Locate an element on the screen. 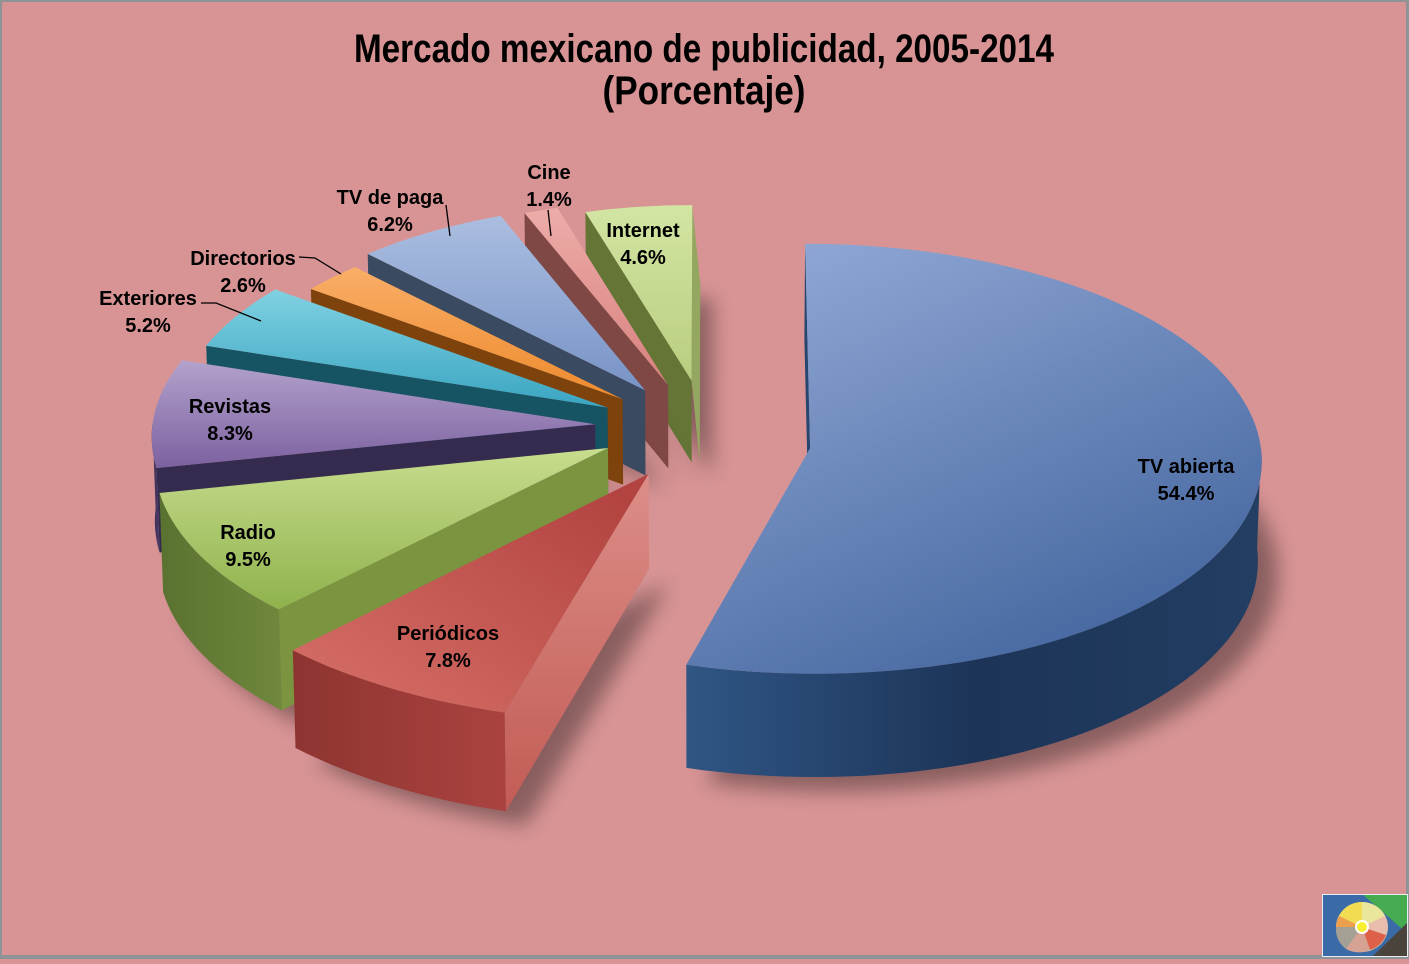 This screenshot has width=1409, height=964. svg-text: Periódicos is located at coordinates (448, 634).